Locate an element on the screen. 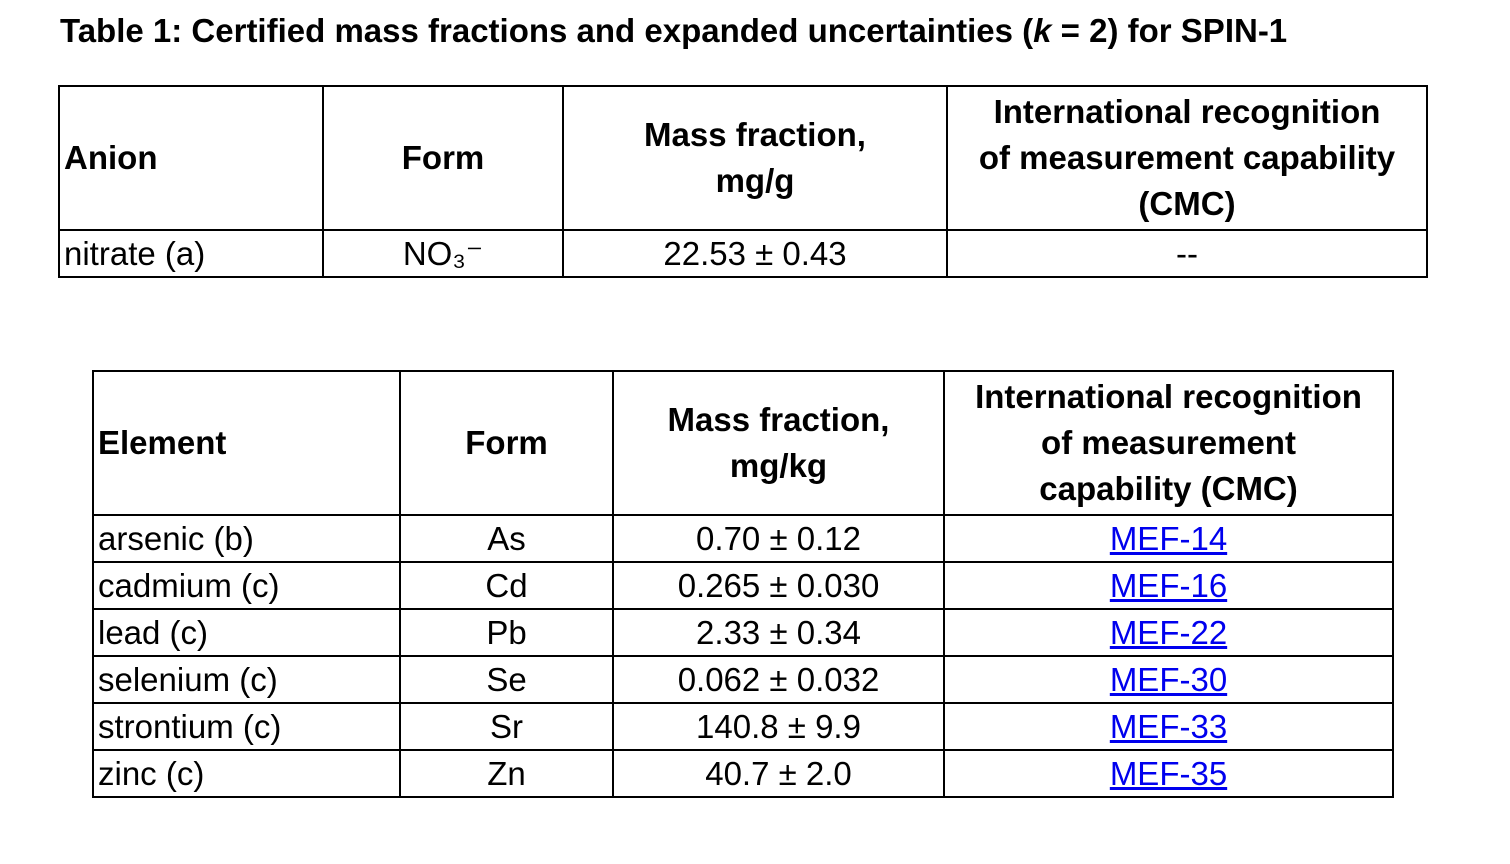 This screenshot has height=864, width=1510. header-cell: Mass fraction, mg/kg is located at coordinates (778, 443).